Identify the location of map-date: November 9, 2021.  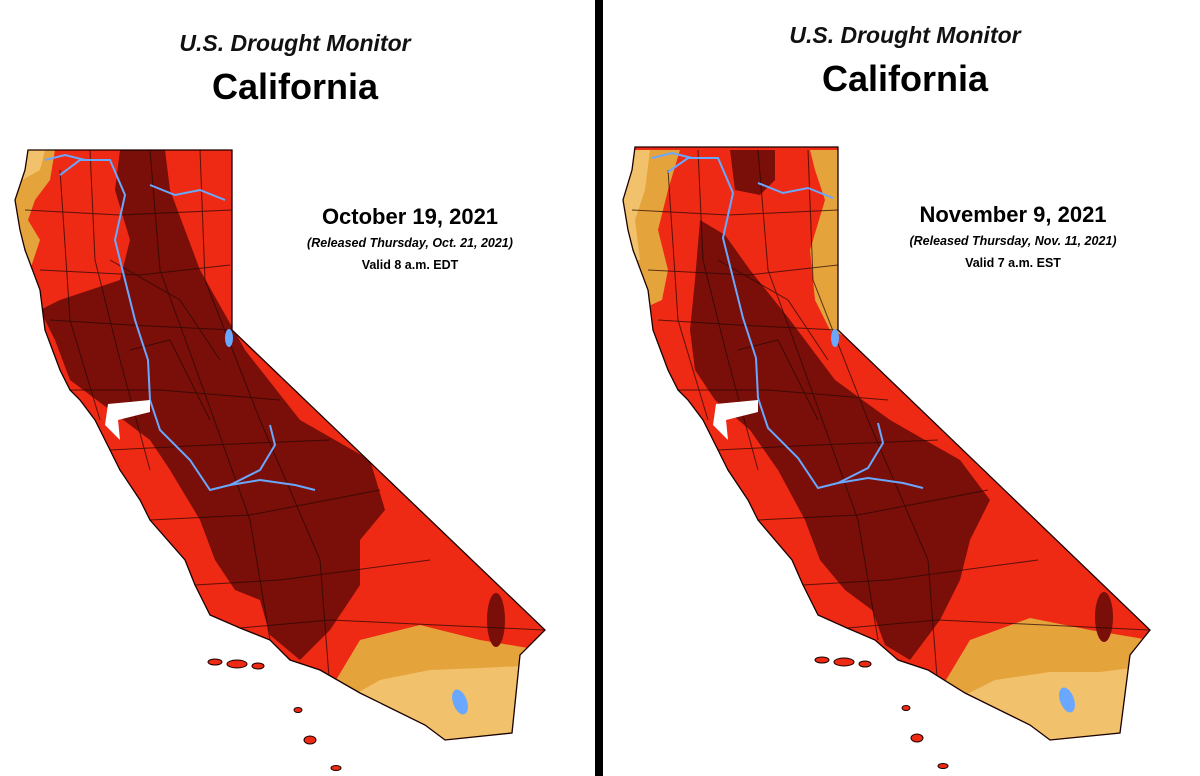
(1013, 214).